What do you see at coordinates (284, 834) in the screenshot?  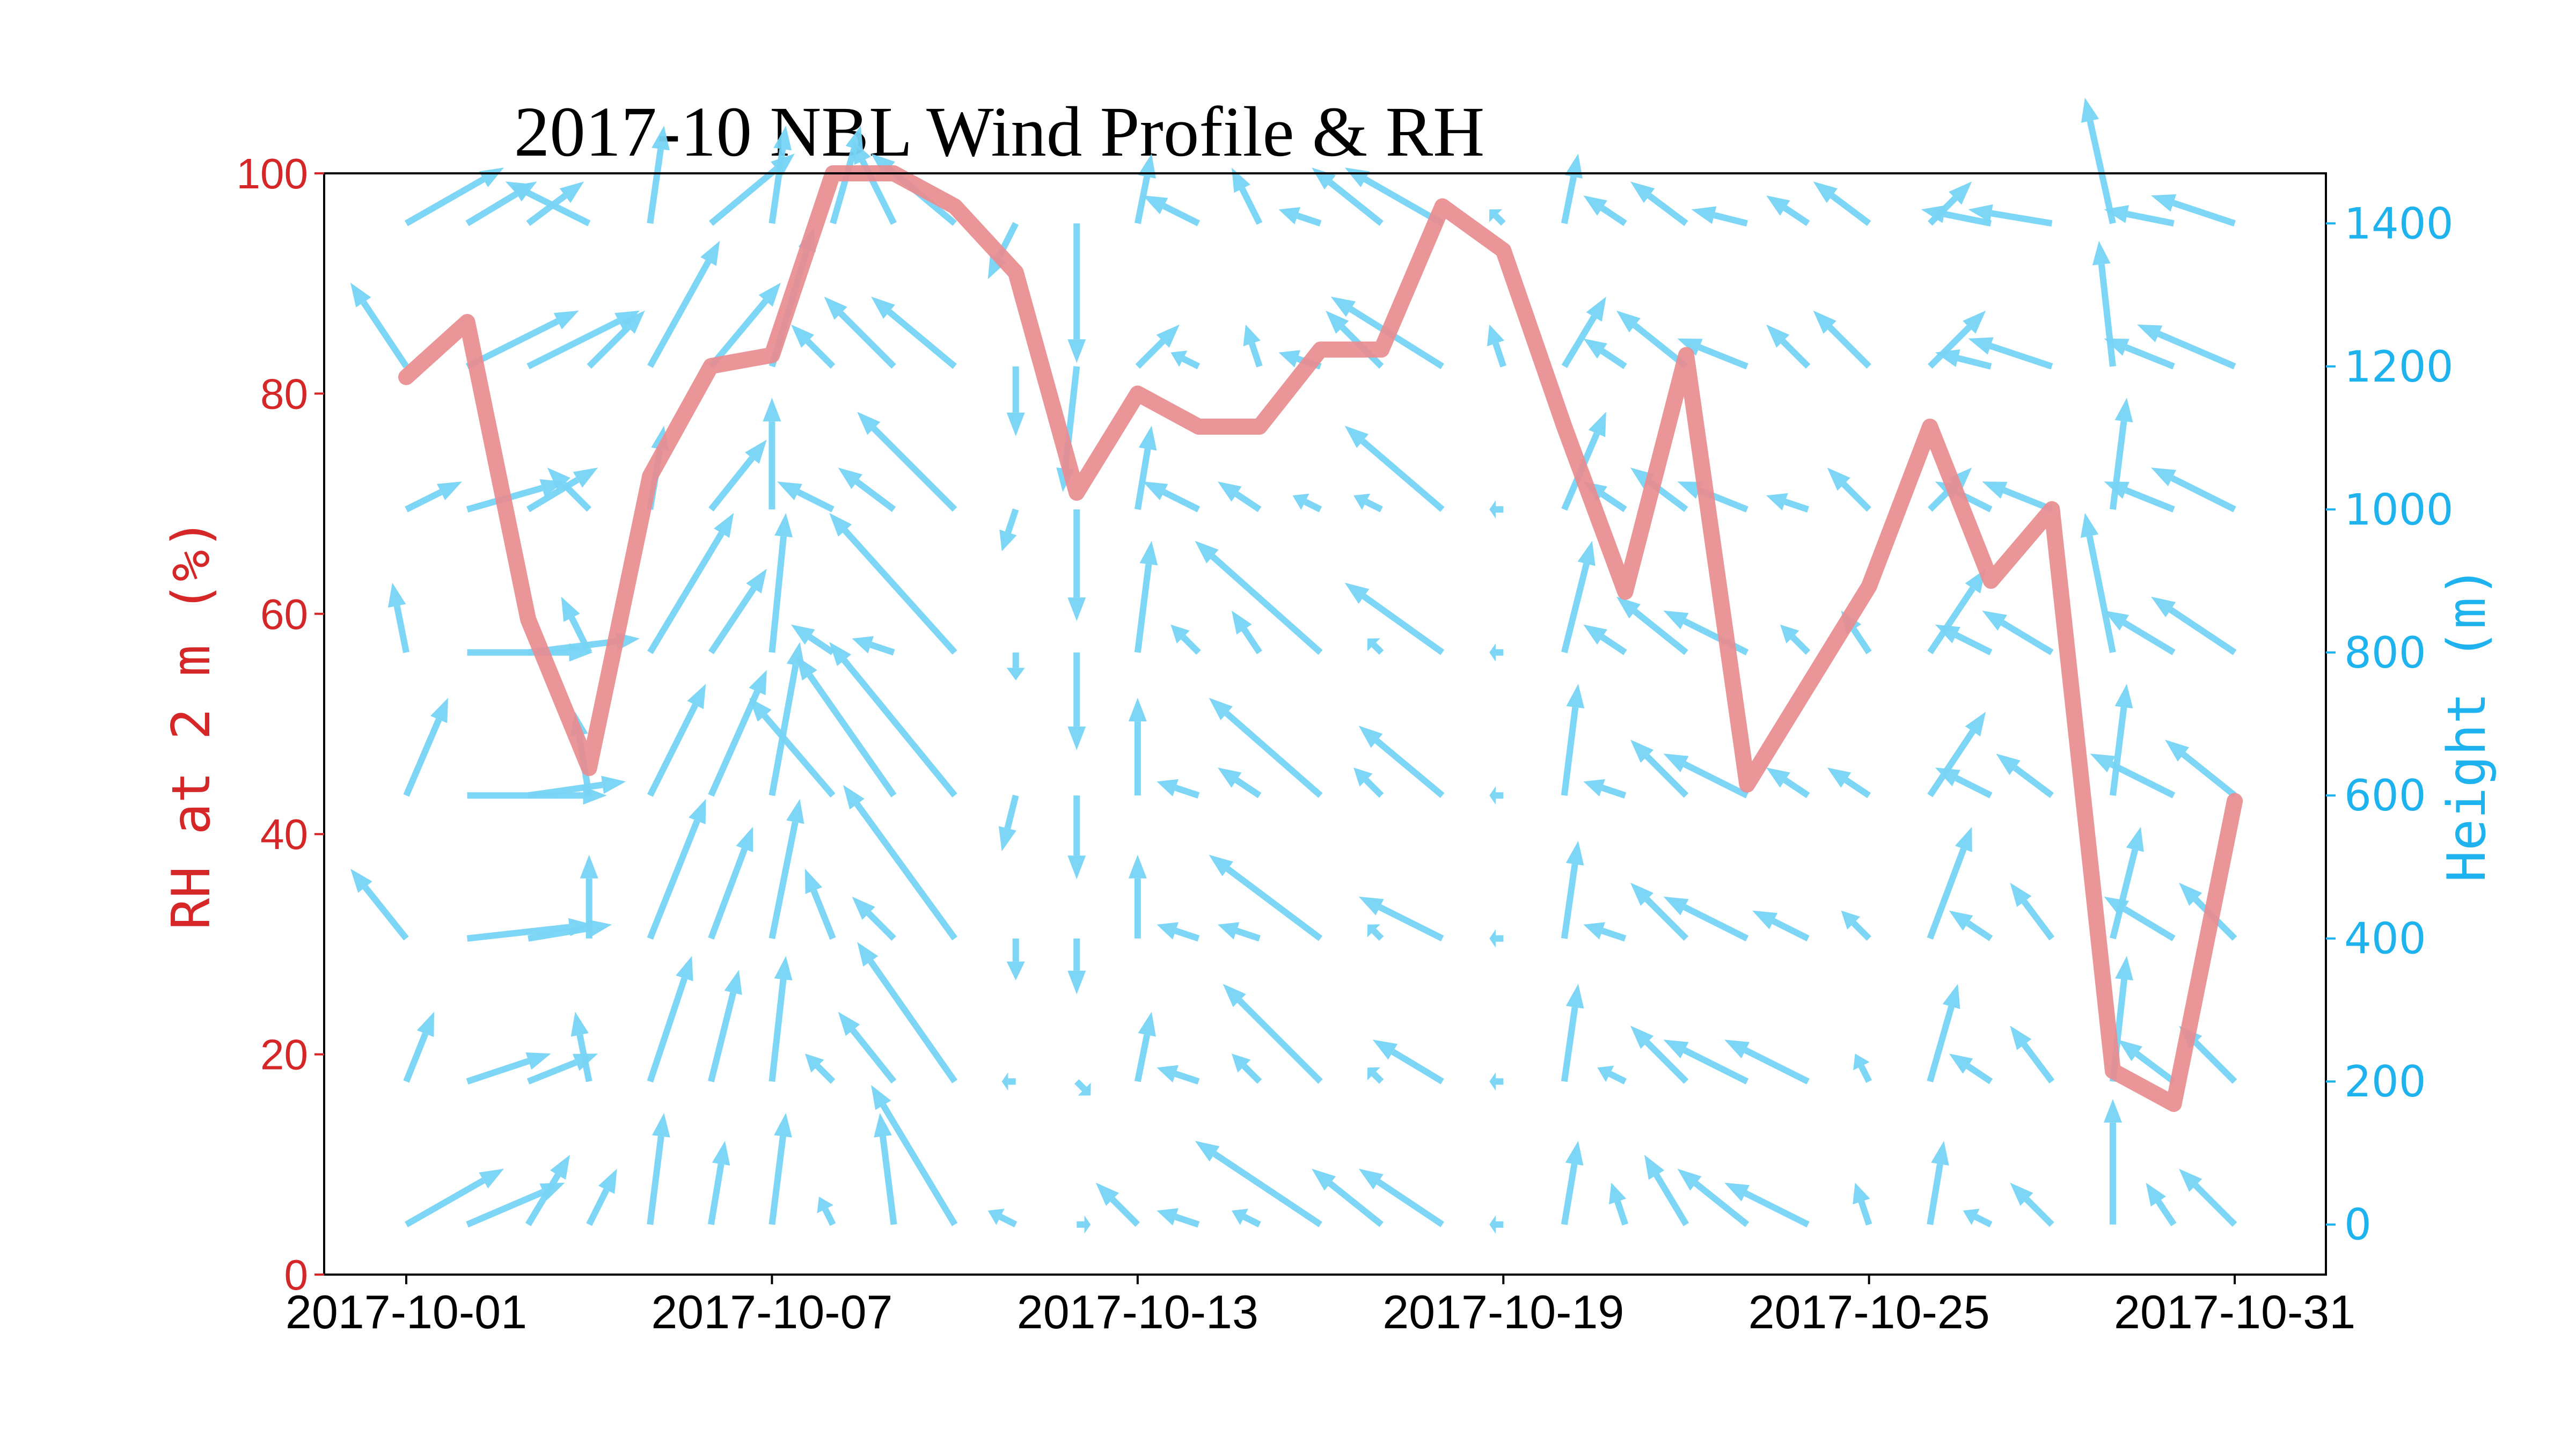 I see `y-tick-label: 40` at bounding box center [284, 834].